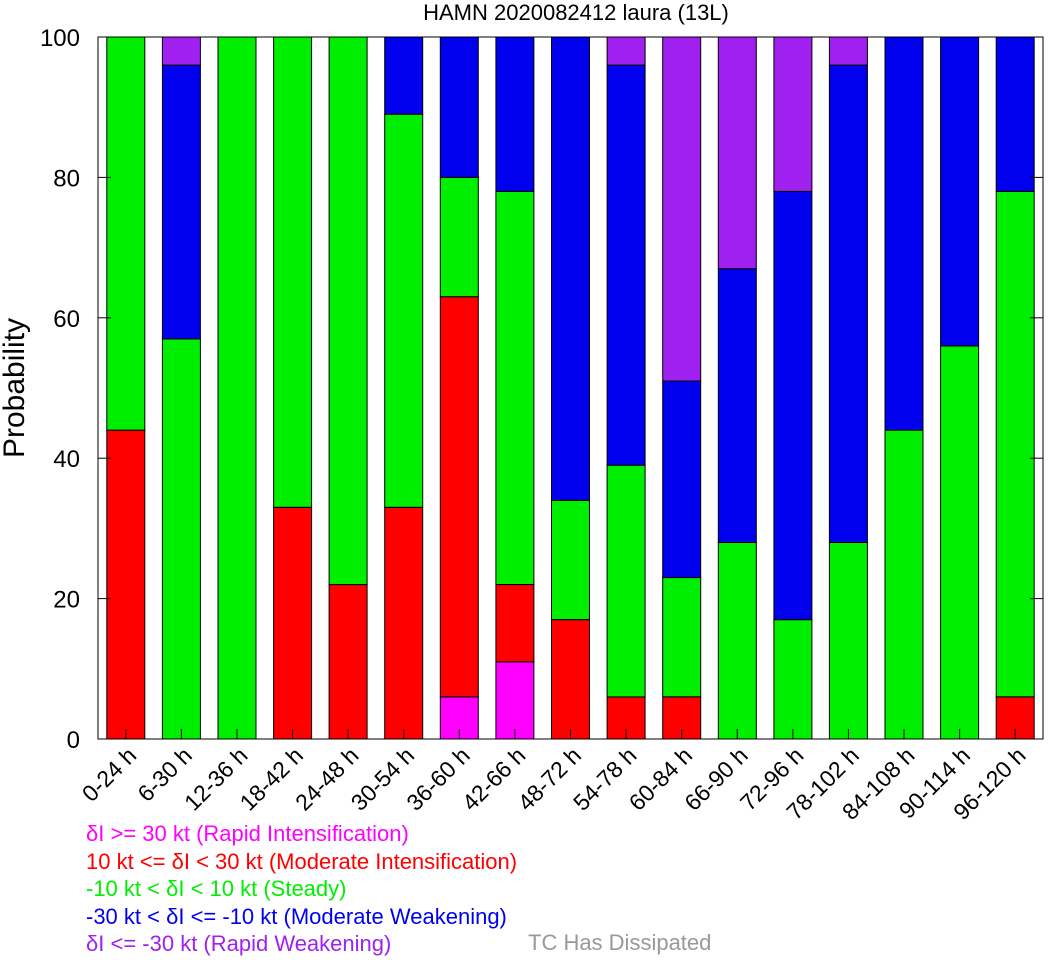  What do you see at coordinates (620, 942) in the screenshot?
I see `legend-entry-dissipated: TC Has Dissipated` at bounding box center [620, 942].